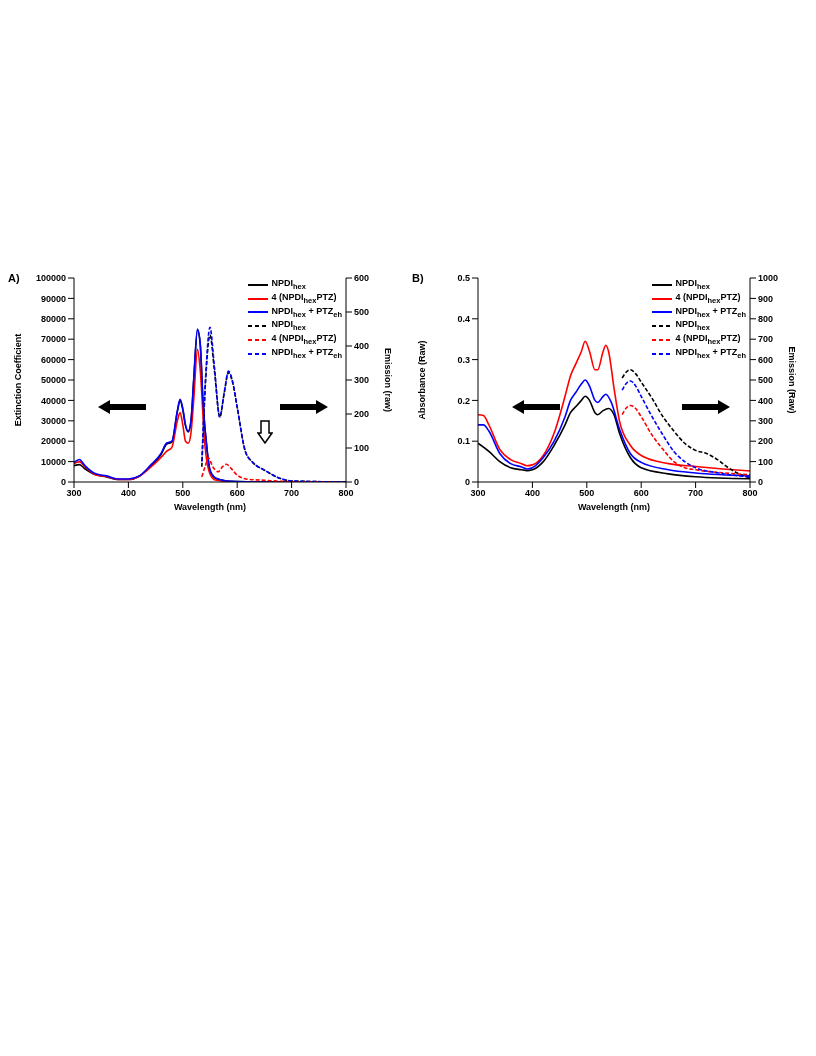 The image size is (816, 1056). Describe the element at coordinates (766, 318) in the screenshot. I see `y2-tick-label: 800` at that location.